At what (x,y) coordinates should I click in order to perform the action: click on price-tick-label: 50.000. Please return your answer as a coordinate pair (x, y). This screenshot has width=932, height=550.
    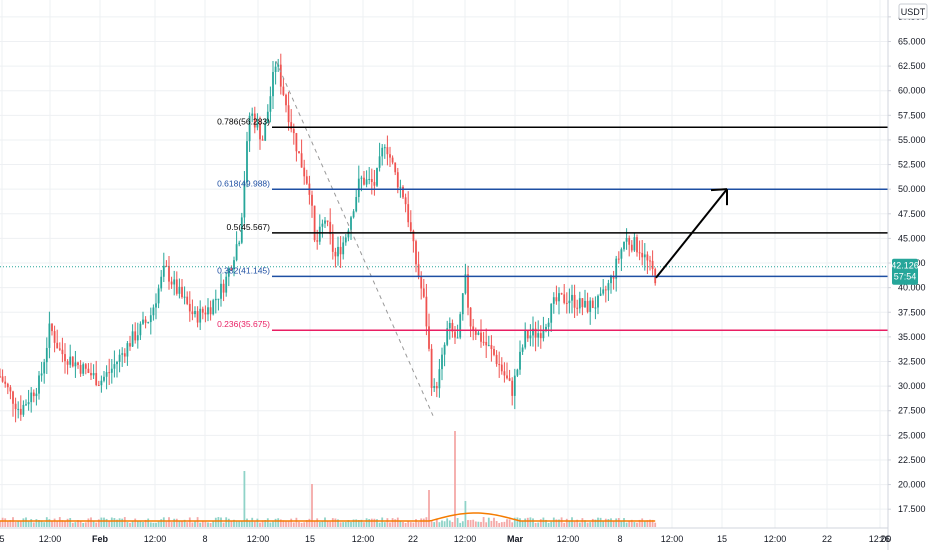
    Looking at the image, I should click on (912, 189).